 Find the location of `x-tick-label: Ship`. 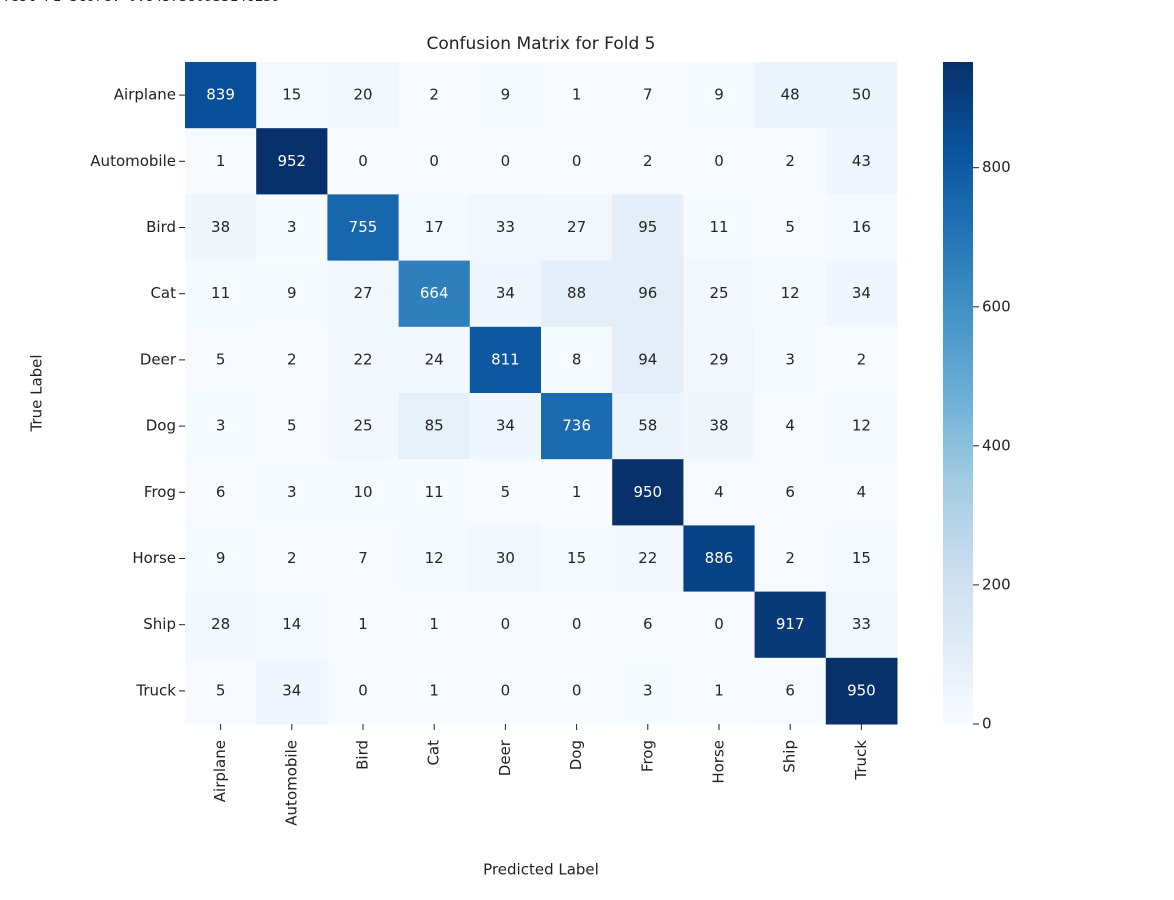

x-tick-label: Ship is located at coordinates (790, 756).